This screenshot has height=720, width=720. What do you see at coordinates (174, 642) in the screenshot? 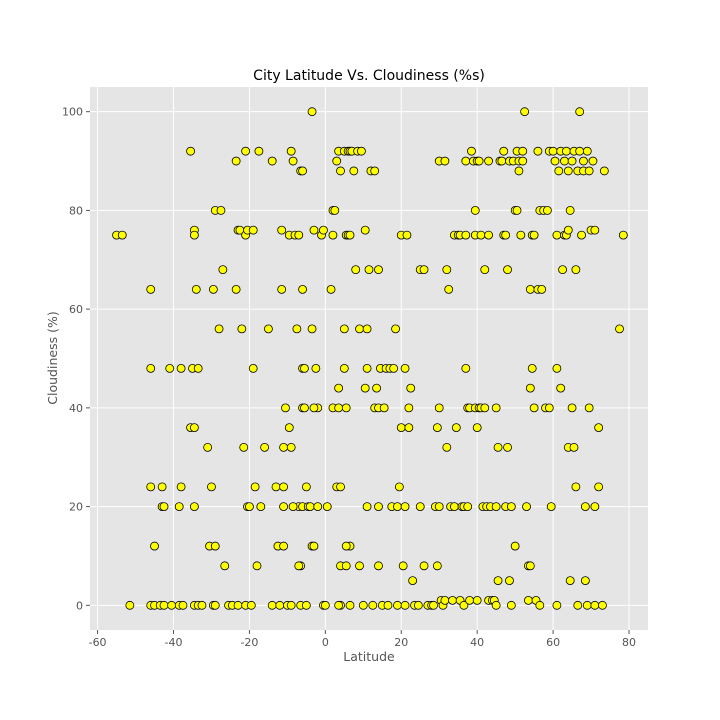
I see `x-tick-label: -40` at bounding box center [174, 642].